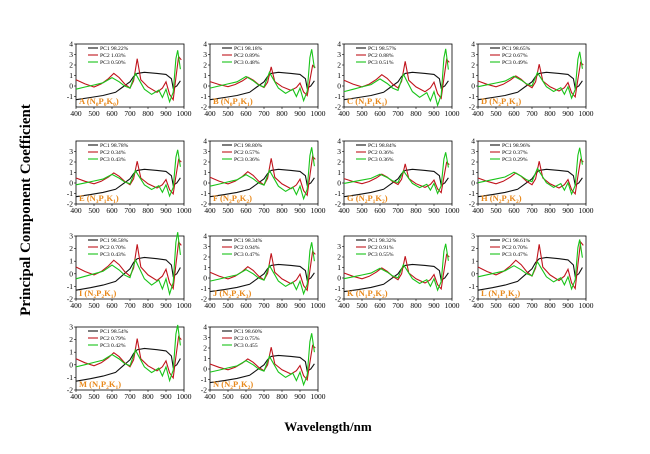 The width and height of the screenshot is (650, 454). What do you see at coordinates (381, 248) in the screenshot?
I see `legend-entry: PC2 0.91%` at bounding box center [381, 248].